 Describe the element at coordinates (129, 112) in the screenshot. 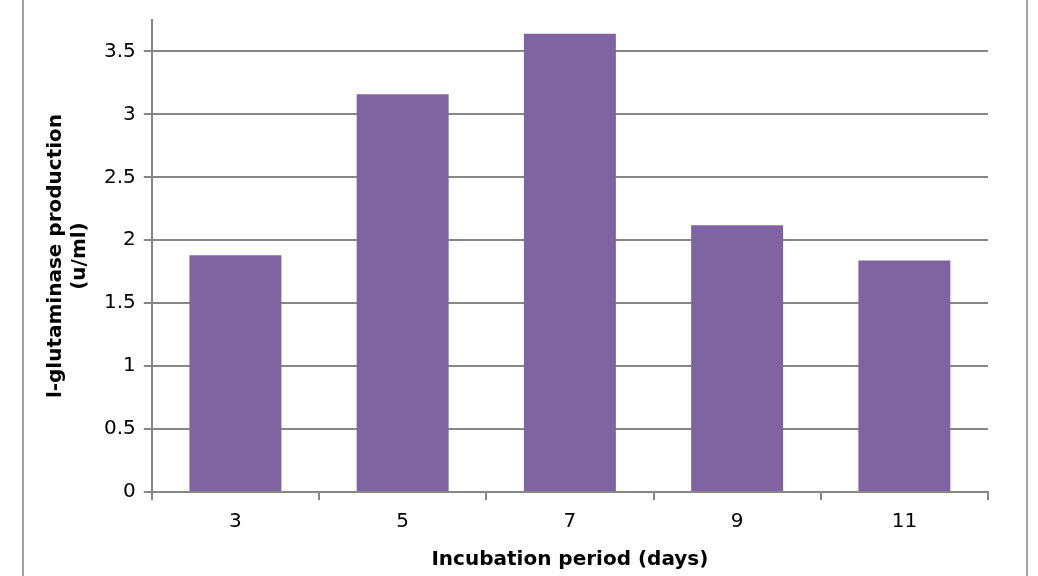

I see `y-tick-label: 3` at that location.